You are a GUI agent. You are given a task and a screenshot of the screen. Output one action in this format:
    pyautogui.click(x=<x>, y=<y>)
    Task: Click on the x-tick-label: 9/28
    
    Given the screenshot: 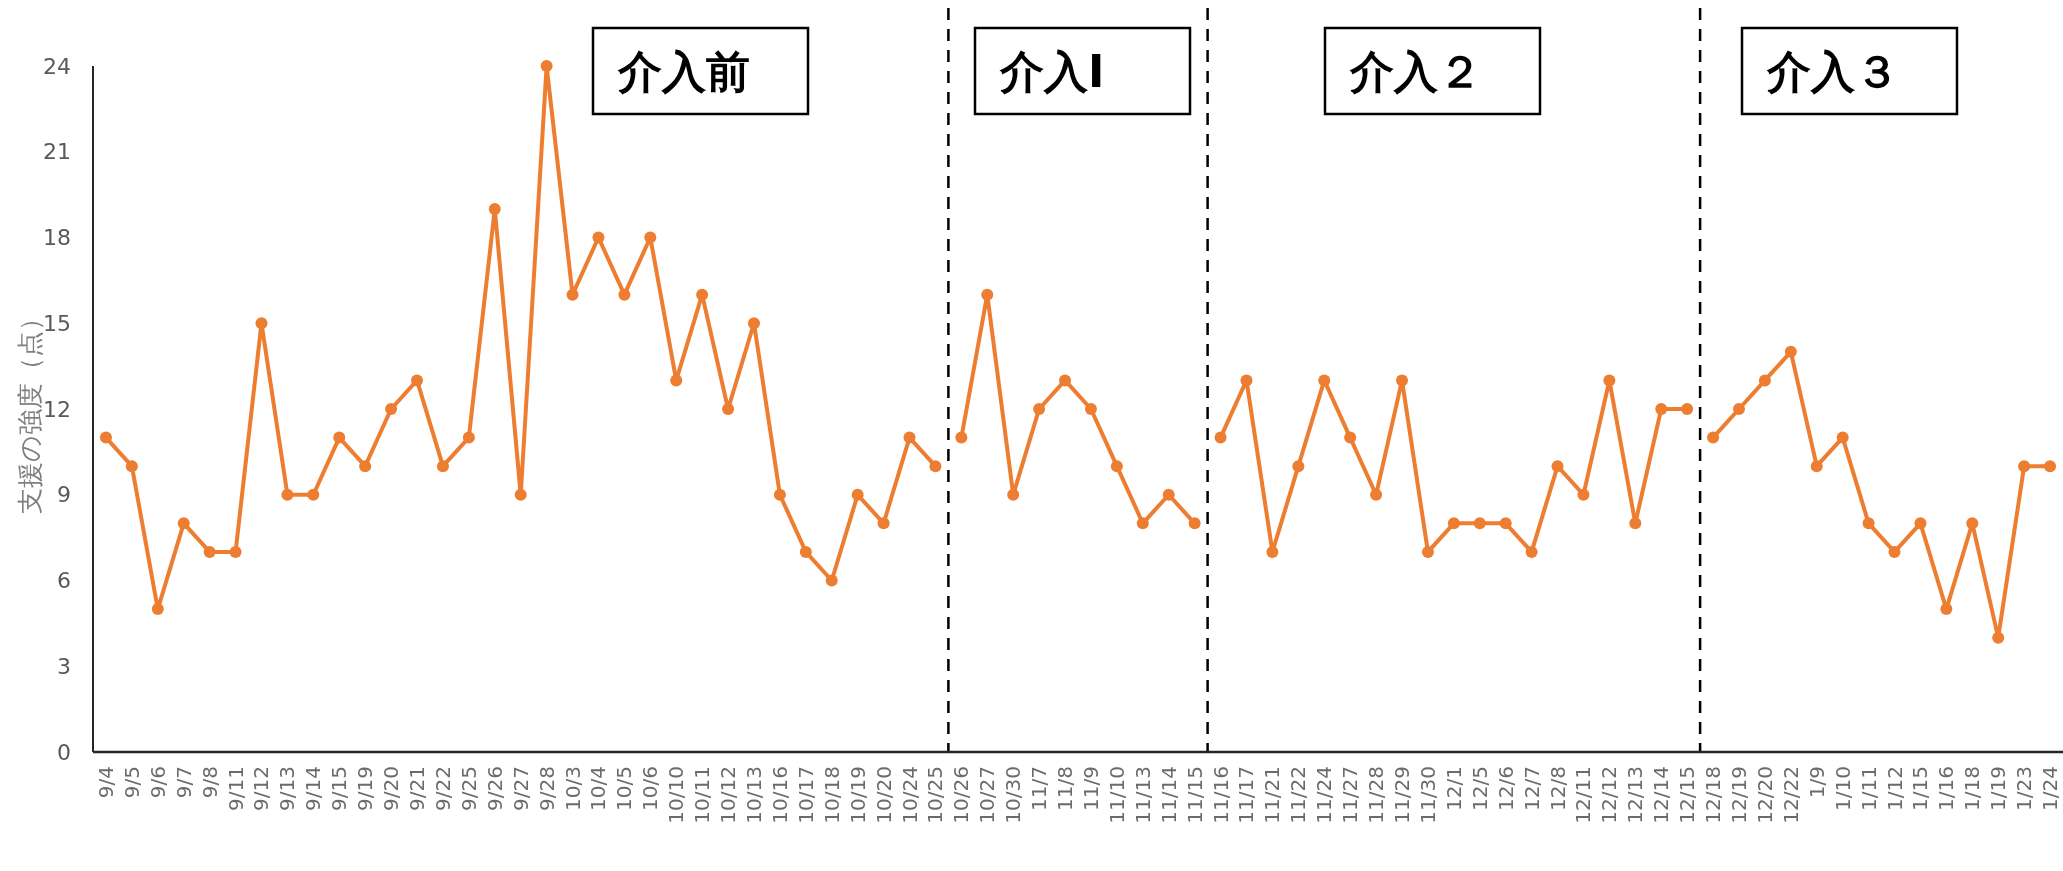 What is the action you would take?
    pyautogui.click(x=546, y=788)
    